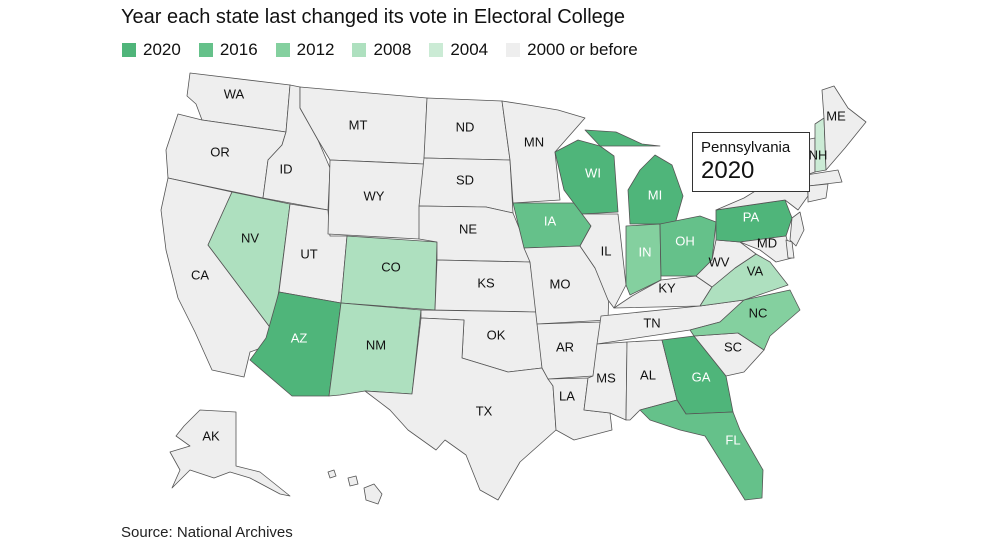 The height and width of the screenshot is (550, 1000). What do you see at coordinates (818, 193) in the screenshot?
I see `state-ct` at bounding box center [818, 193].